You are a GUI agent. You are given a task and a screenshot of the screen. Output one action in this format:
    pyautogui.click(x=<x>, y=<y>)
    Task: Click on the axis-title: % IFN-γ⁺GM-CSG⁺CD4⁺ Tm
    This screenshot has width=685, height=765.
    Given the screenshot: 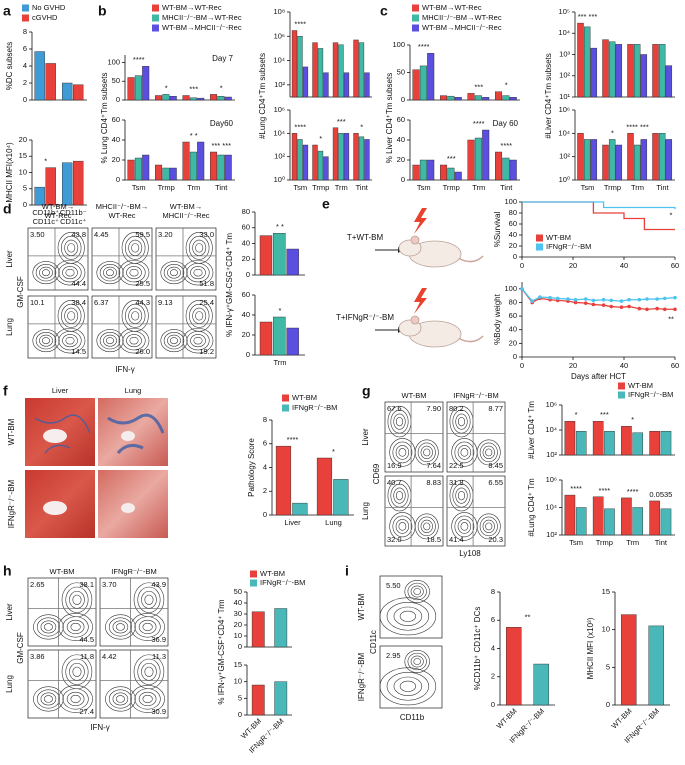 What is the action you would take?
    pyautogui.click(x=229, y=285)
    